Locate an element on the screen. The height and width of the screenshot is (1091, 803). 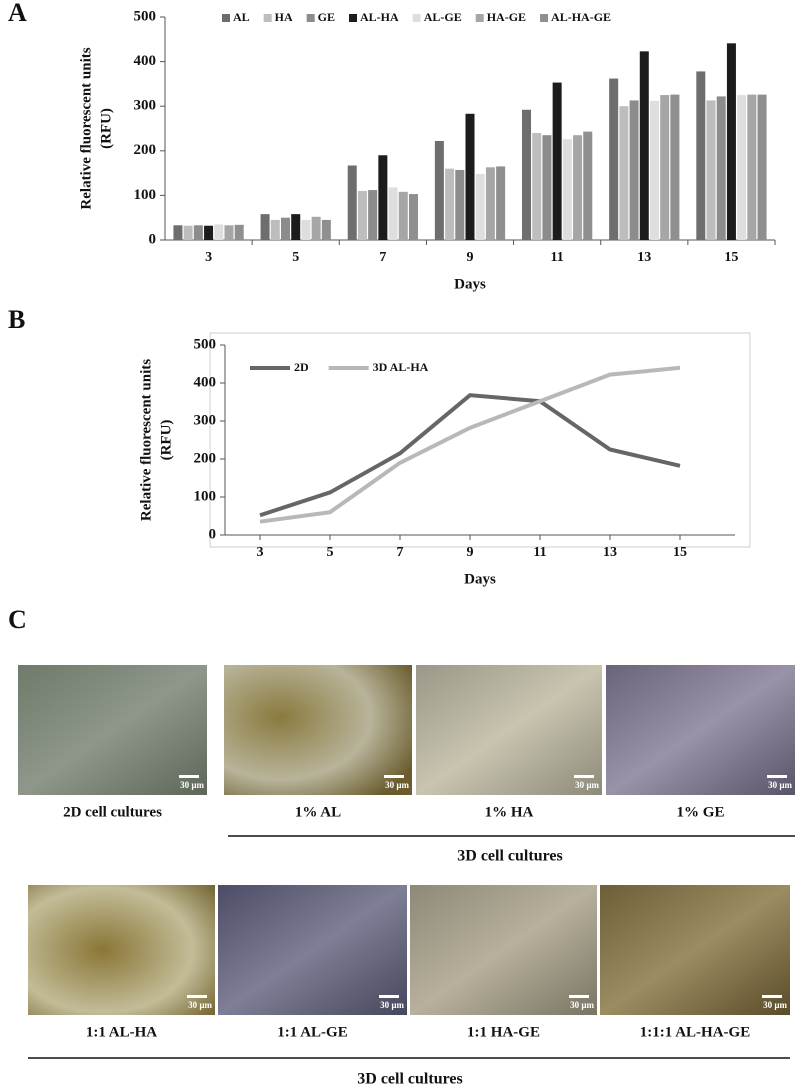
panel-label: C is located at coordinates (17, 619).